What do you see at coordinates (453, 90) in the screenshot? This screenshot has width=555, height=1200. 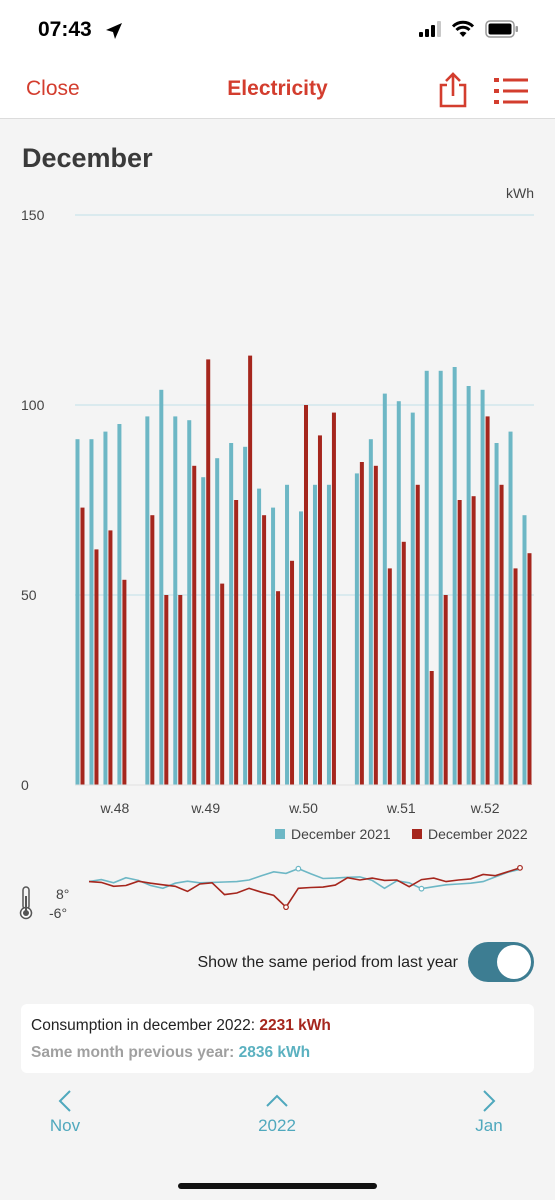 I see `share-icon` at bounding box center [453, 90].